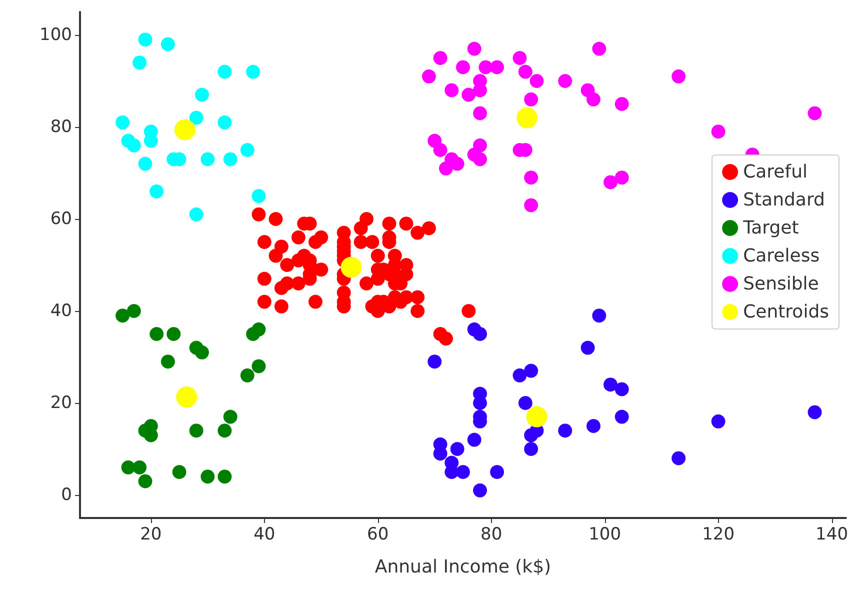 This screenshot has height=593, width=851. Describe the element at coordinates (832, 534) in the screenshot. I see `x-tick-label: 140` at that location.